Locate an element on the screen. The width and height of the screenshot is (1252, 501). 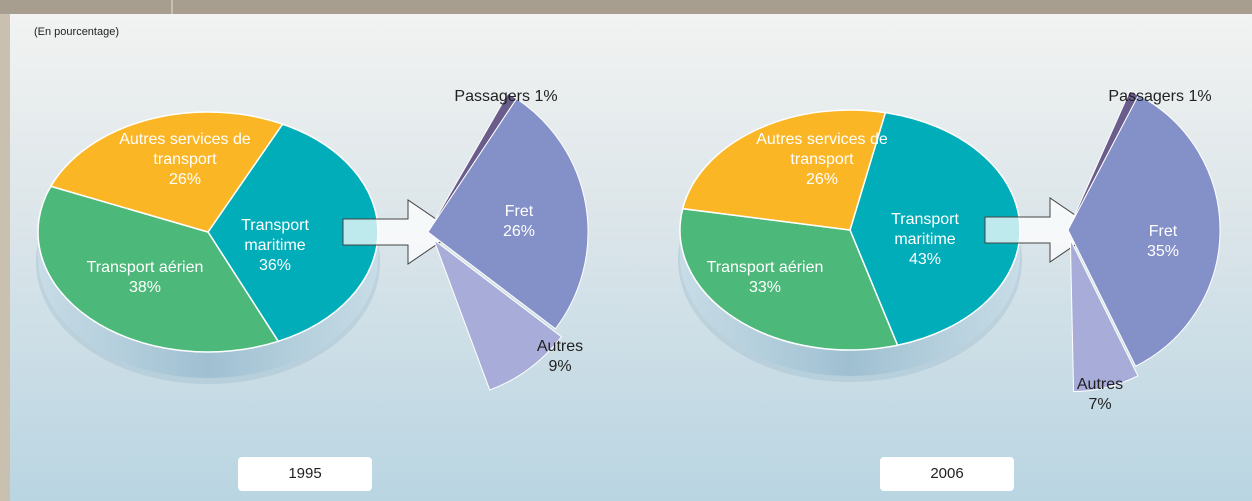
year-label: 1995 is located at coordinates (305, 474).